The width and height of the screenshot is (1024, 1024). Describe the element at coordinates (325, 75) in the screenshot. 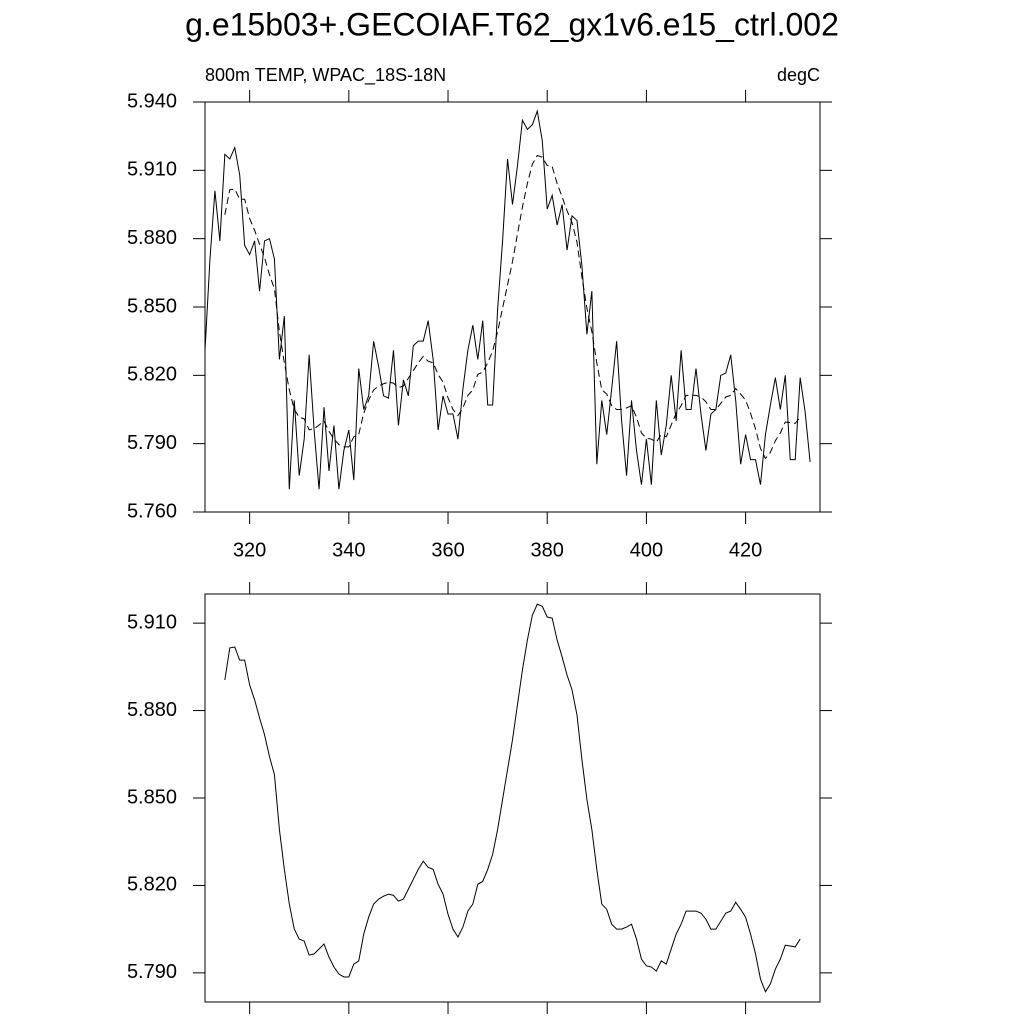

I see `subtitle-left: 800m TEMP, WPAC_18S-18N` at that location.